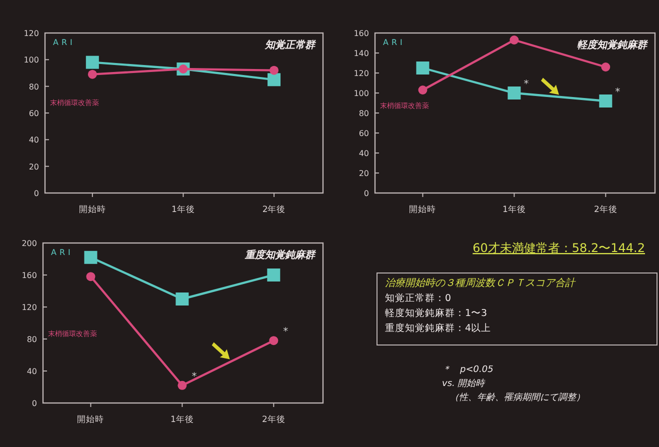 Image resolution: width=659 pixels, height=447 pixels. I want to click on text: 知覚正常群, so click(290, 45).